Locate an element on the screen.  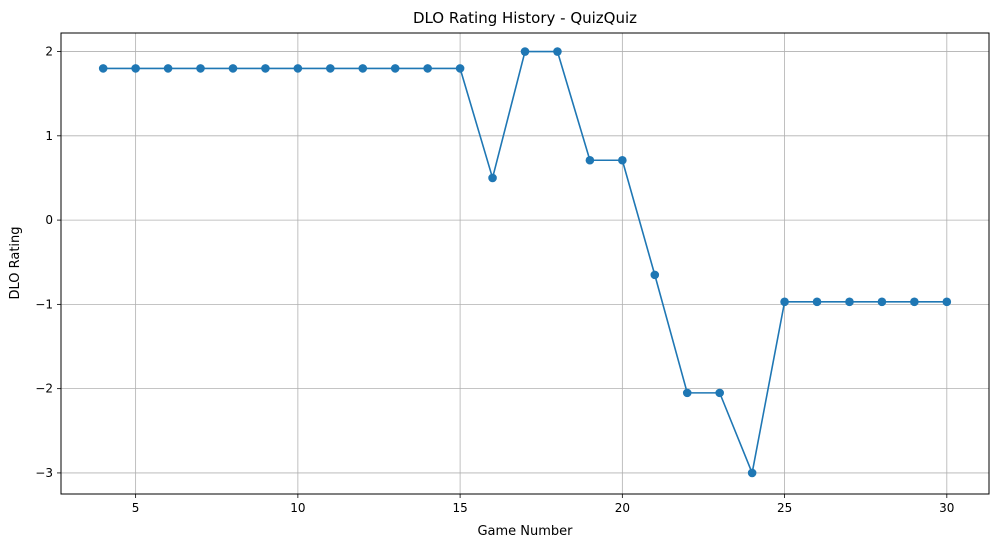
y-axis-label: DLO Rating is located at coordinates (15, 262).